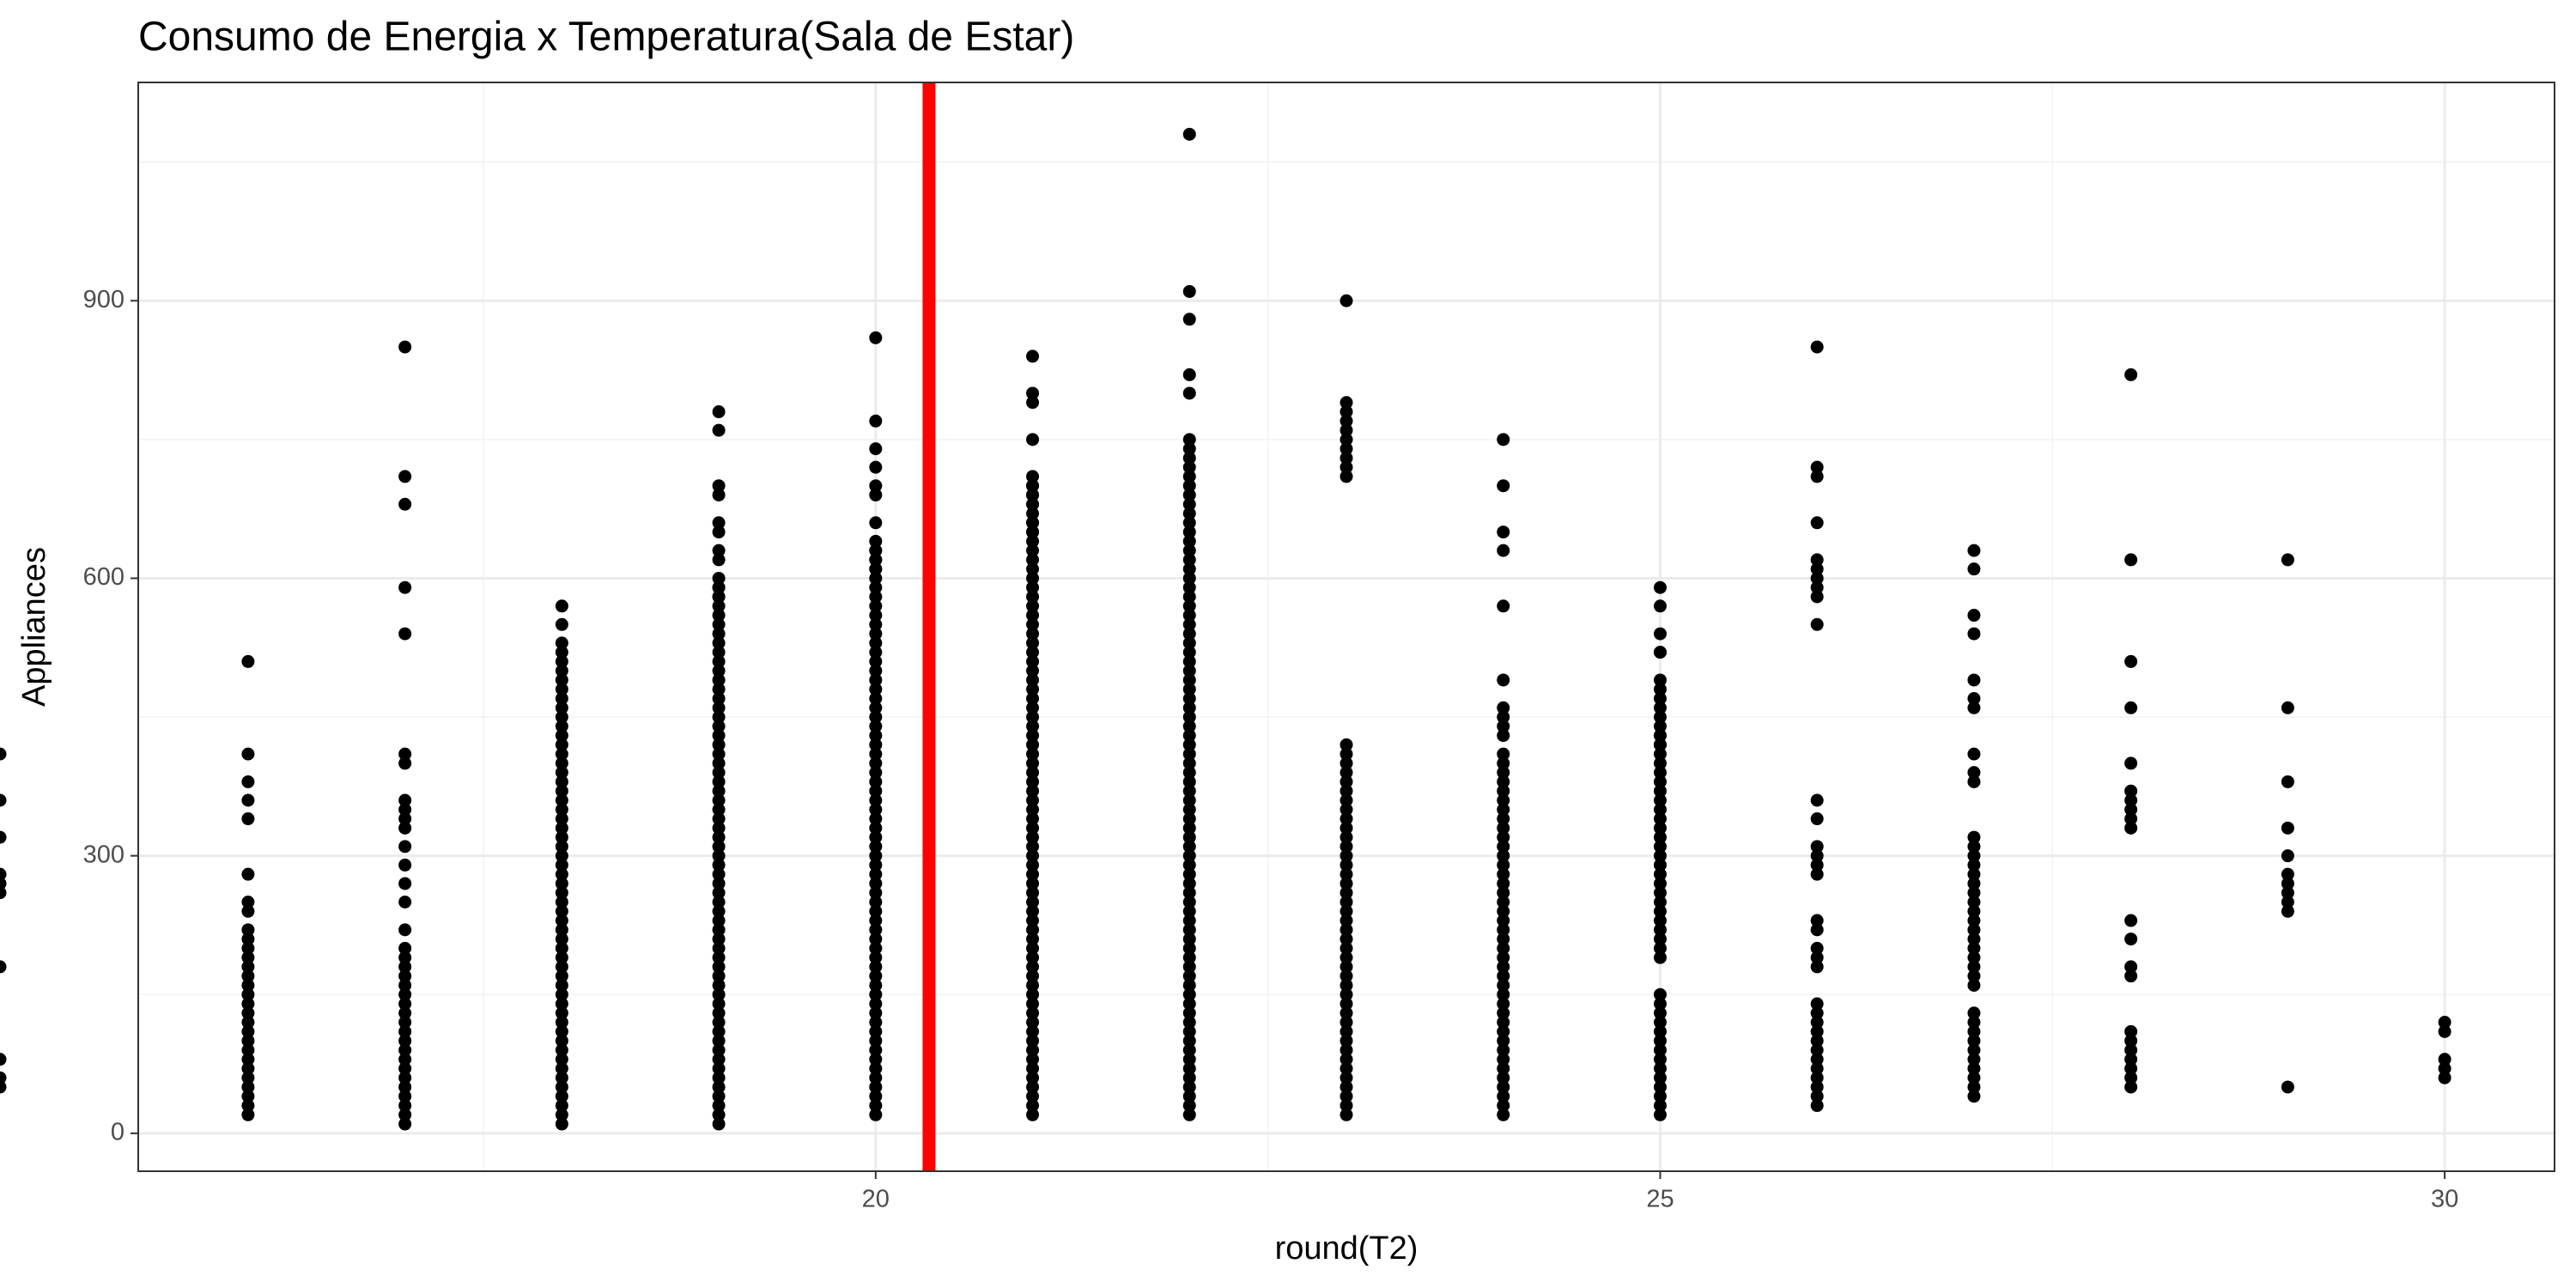 Image resolution: width=2576 pixels, height=1288 pixels. What do you see at coordinates (1660, 1199) in the screenshot?
I see `x-tick-label: 25` at bounding box center [1660, 1199].